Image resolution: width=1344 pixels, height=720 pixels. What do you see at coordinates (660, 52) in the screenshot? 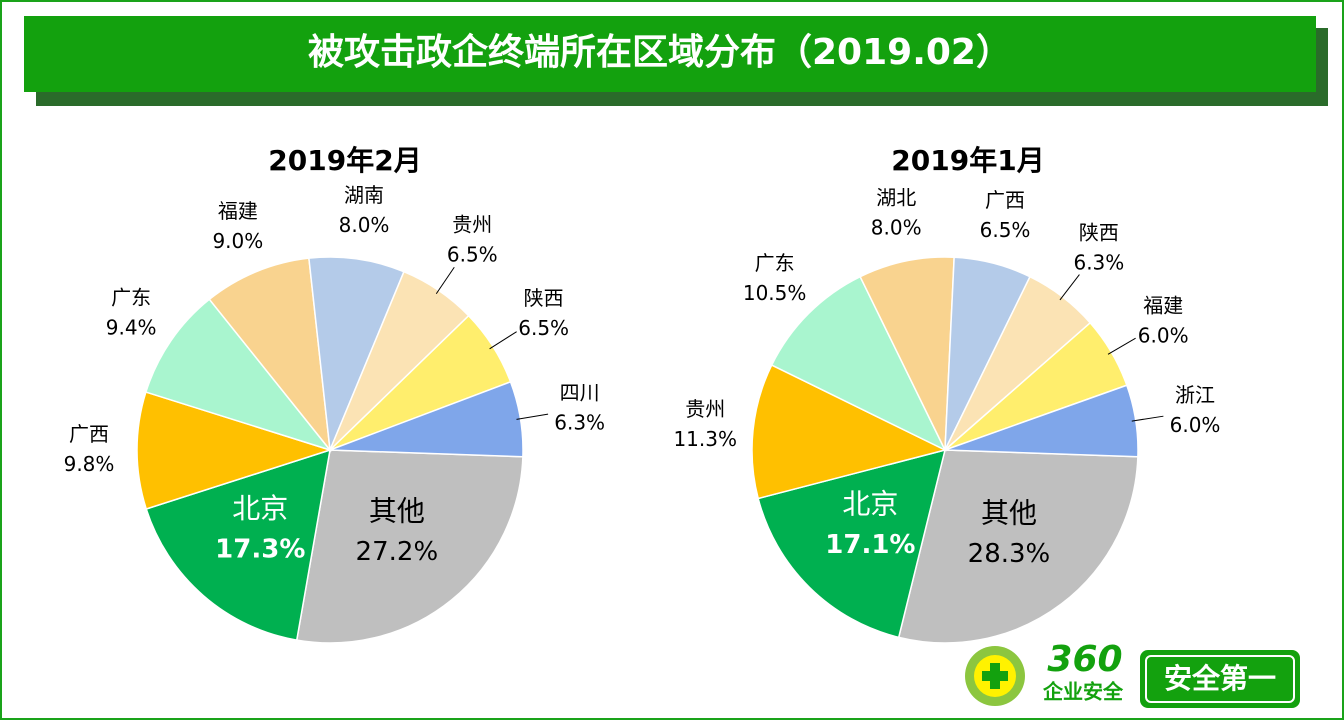
I see `slide-title: 被攻击政企终端所在区域分布（2019.02）` at bounding box center [660, 52].